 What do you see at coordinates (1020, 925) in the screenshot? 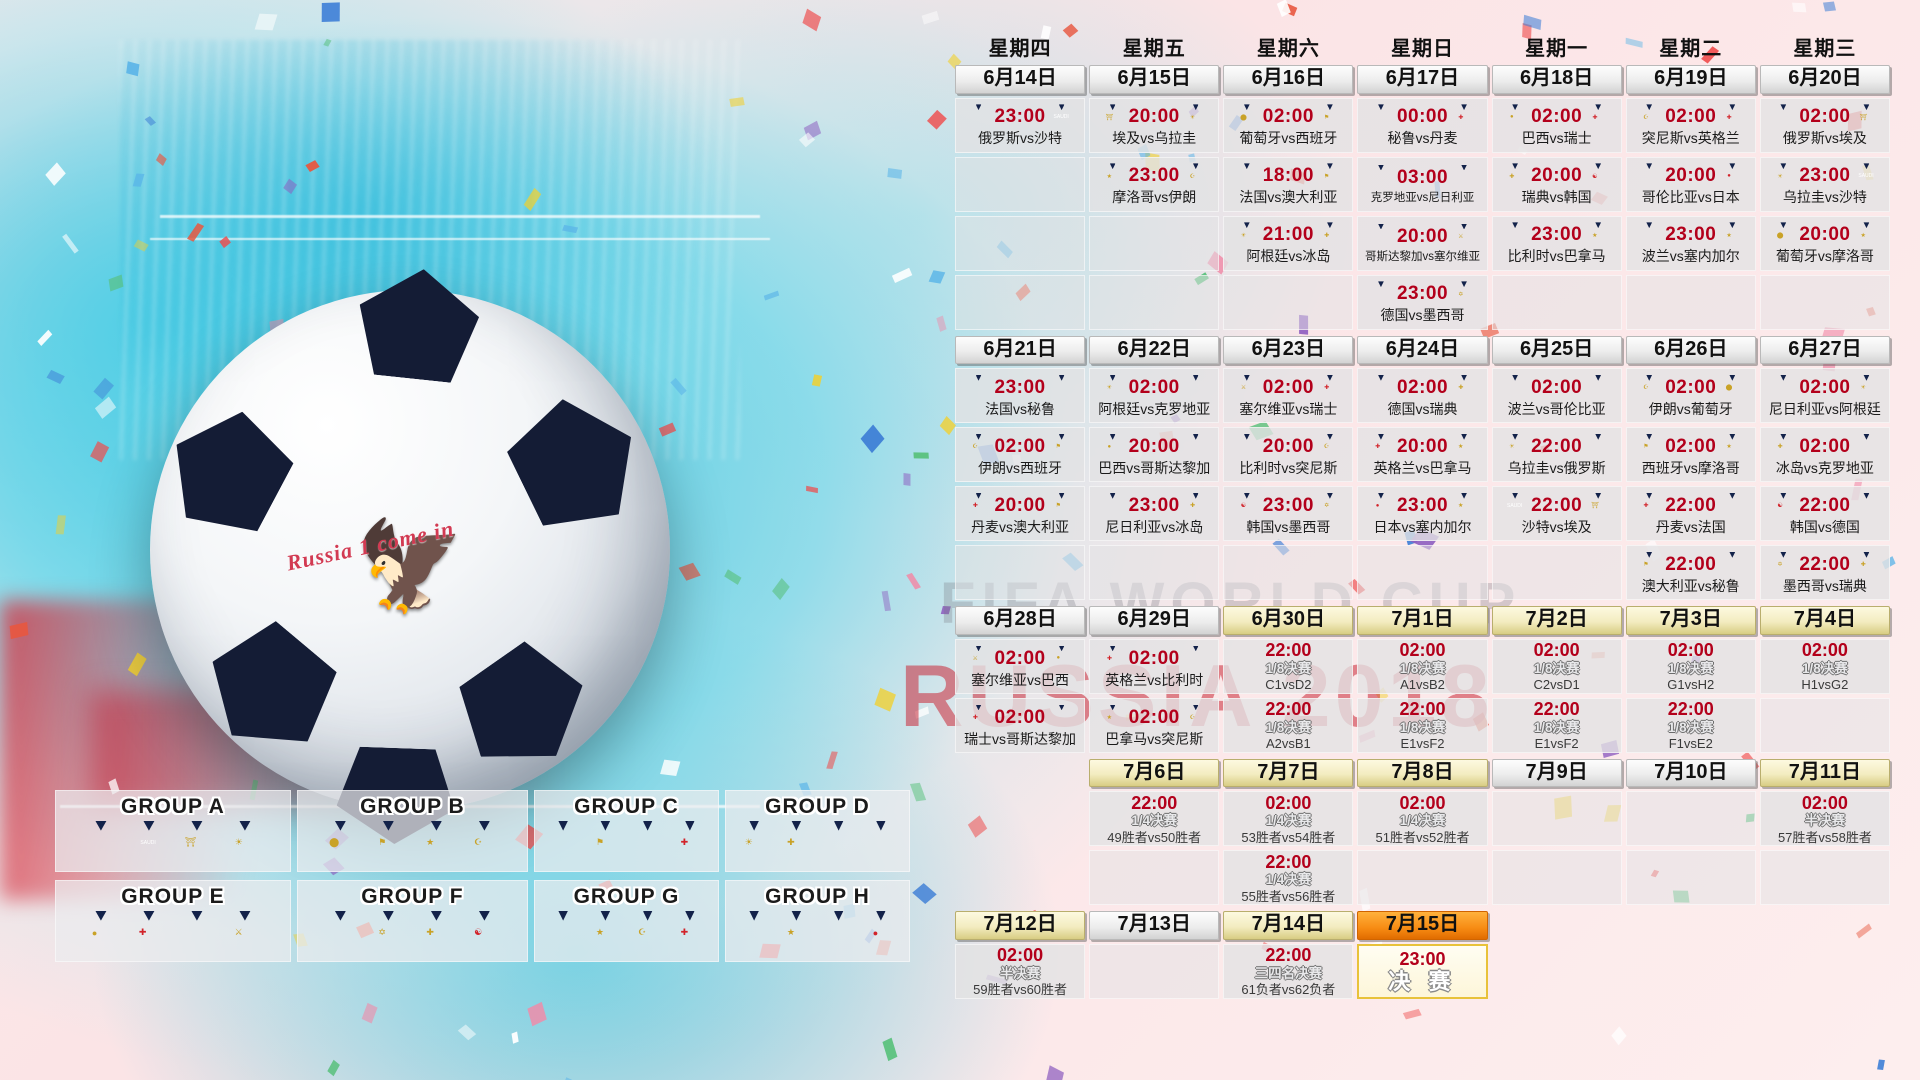
I see `date-bar: 7月12日` at bounding box center [1020, 925].